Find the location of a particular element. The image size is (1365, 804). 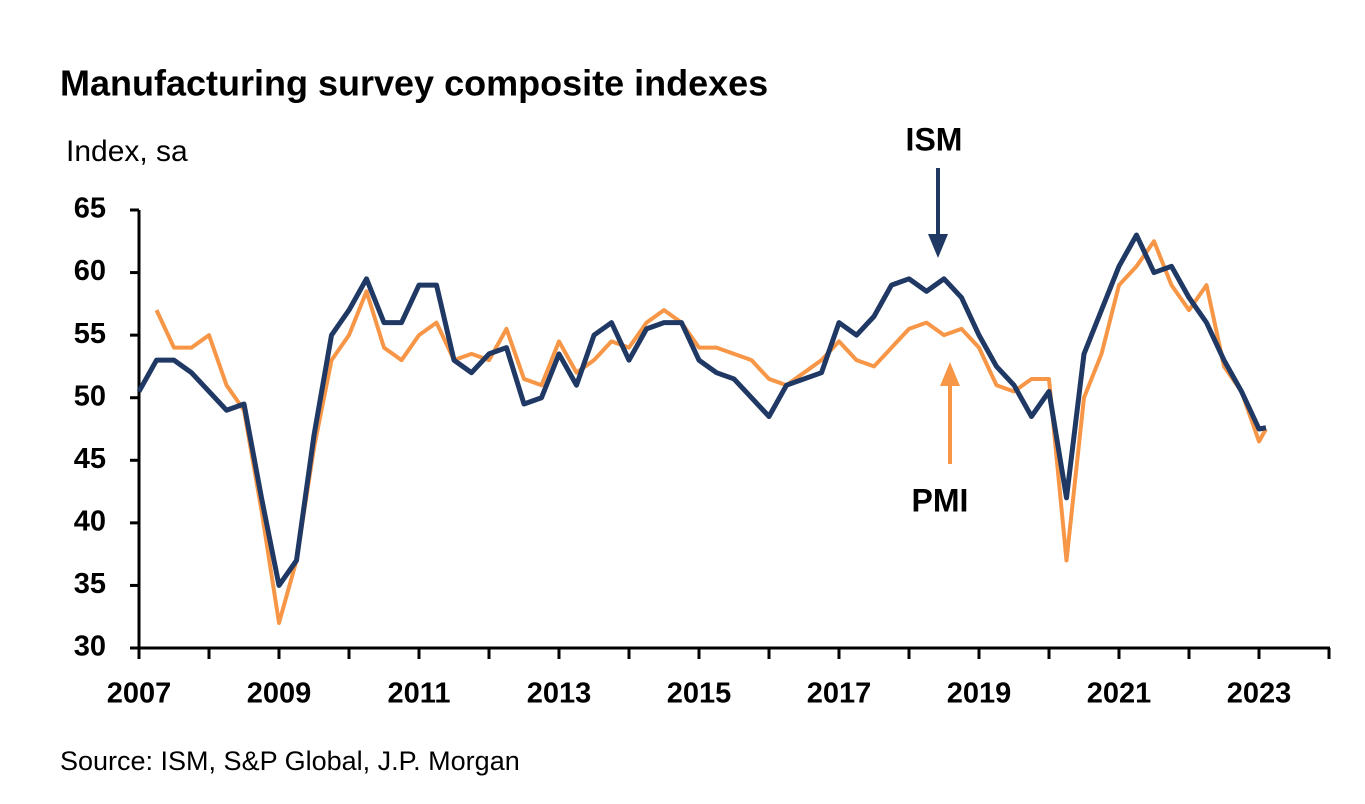

y-tick-label: 55 is located at coordinates (90, 334).